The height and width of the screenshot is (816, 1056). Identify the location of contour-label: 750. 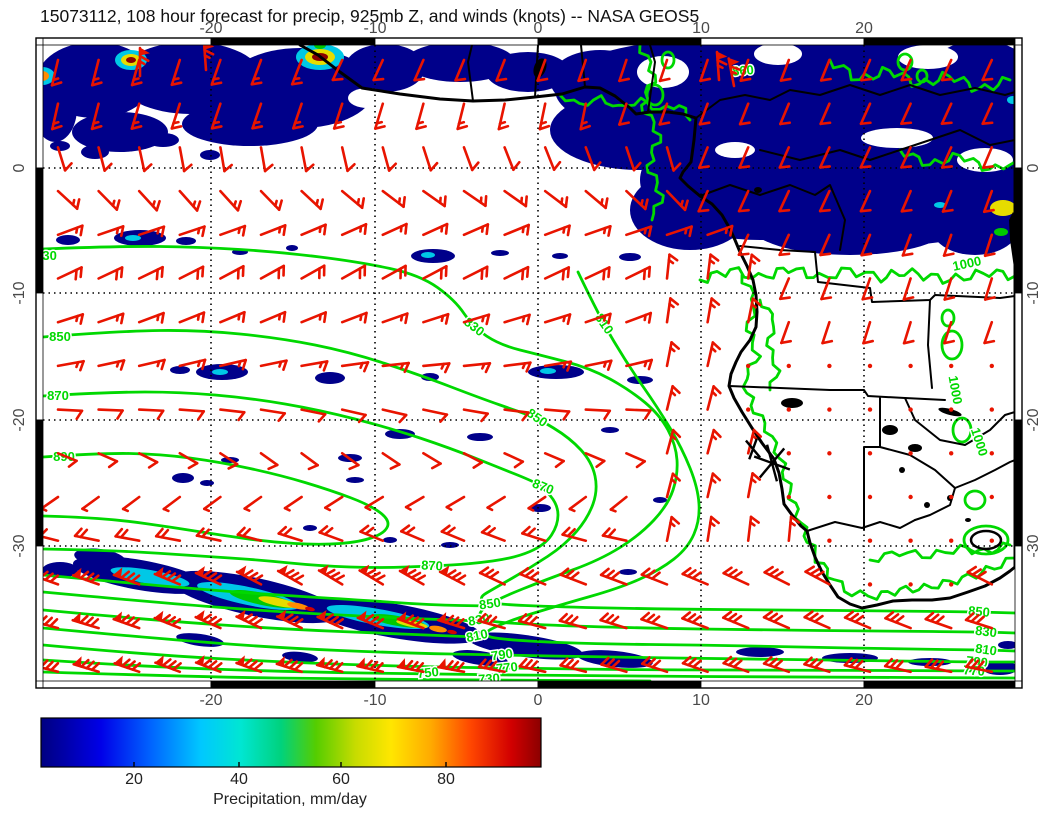
(427, 672).